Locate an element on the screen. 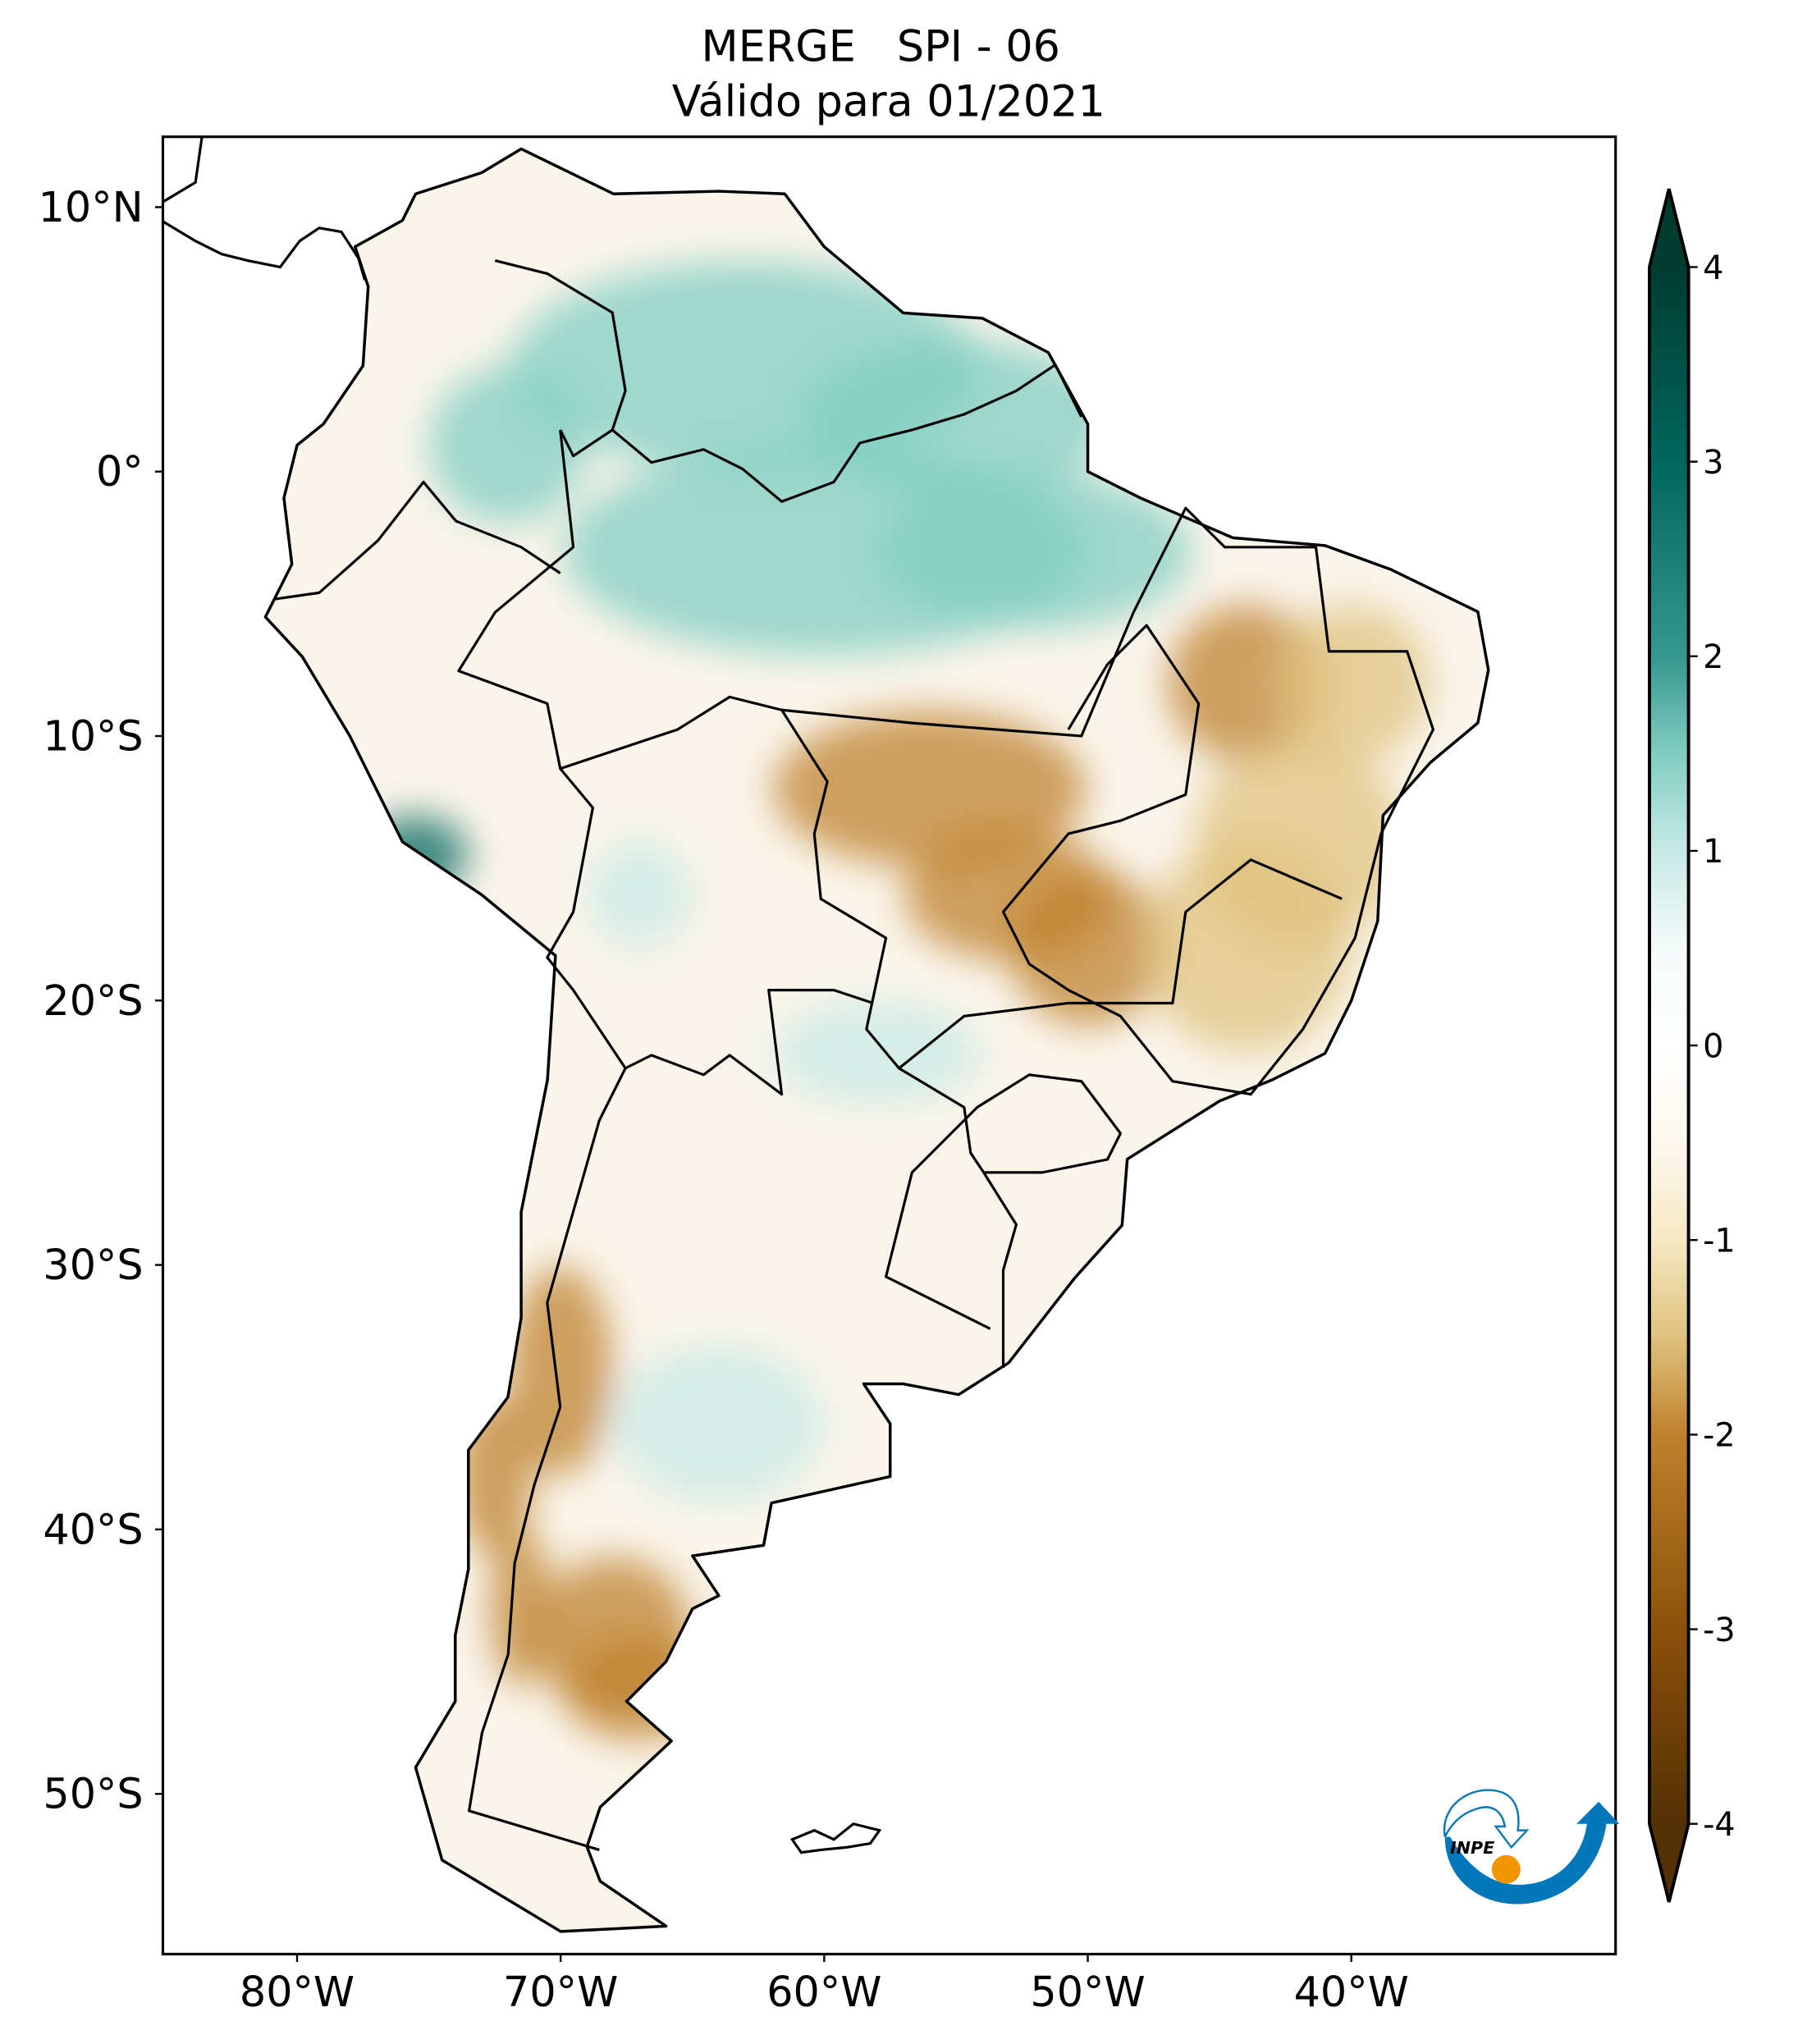 The image size is (1798, 2044). colorbar-tick-label: -4 is located at coordinates (1719, 1825).